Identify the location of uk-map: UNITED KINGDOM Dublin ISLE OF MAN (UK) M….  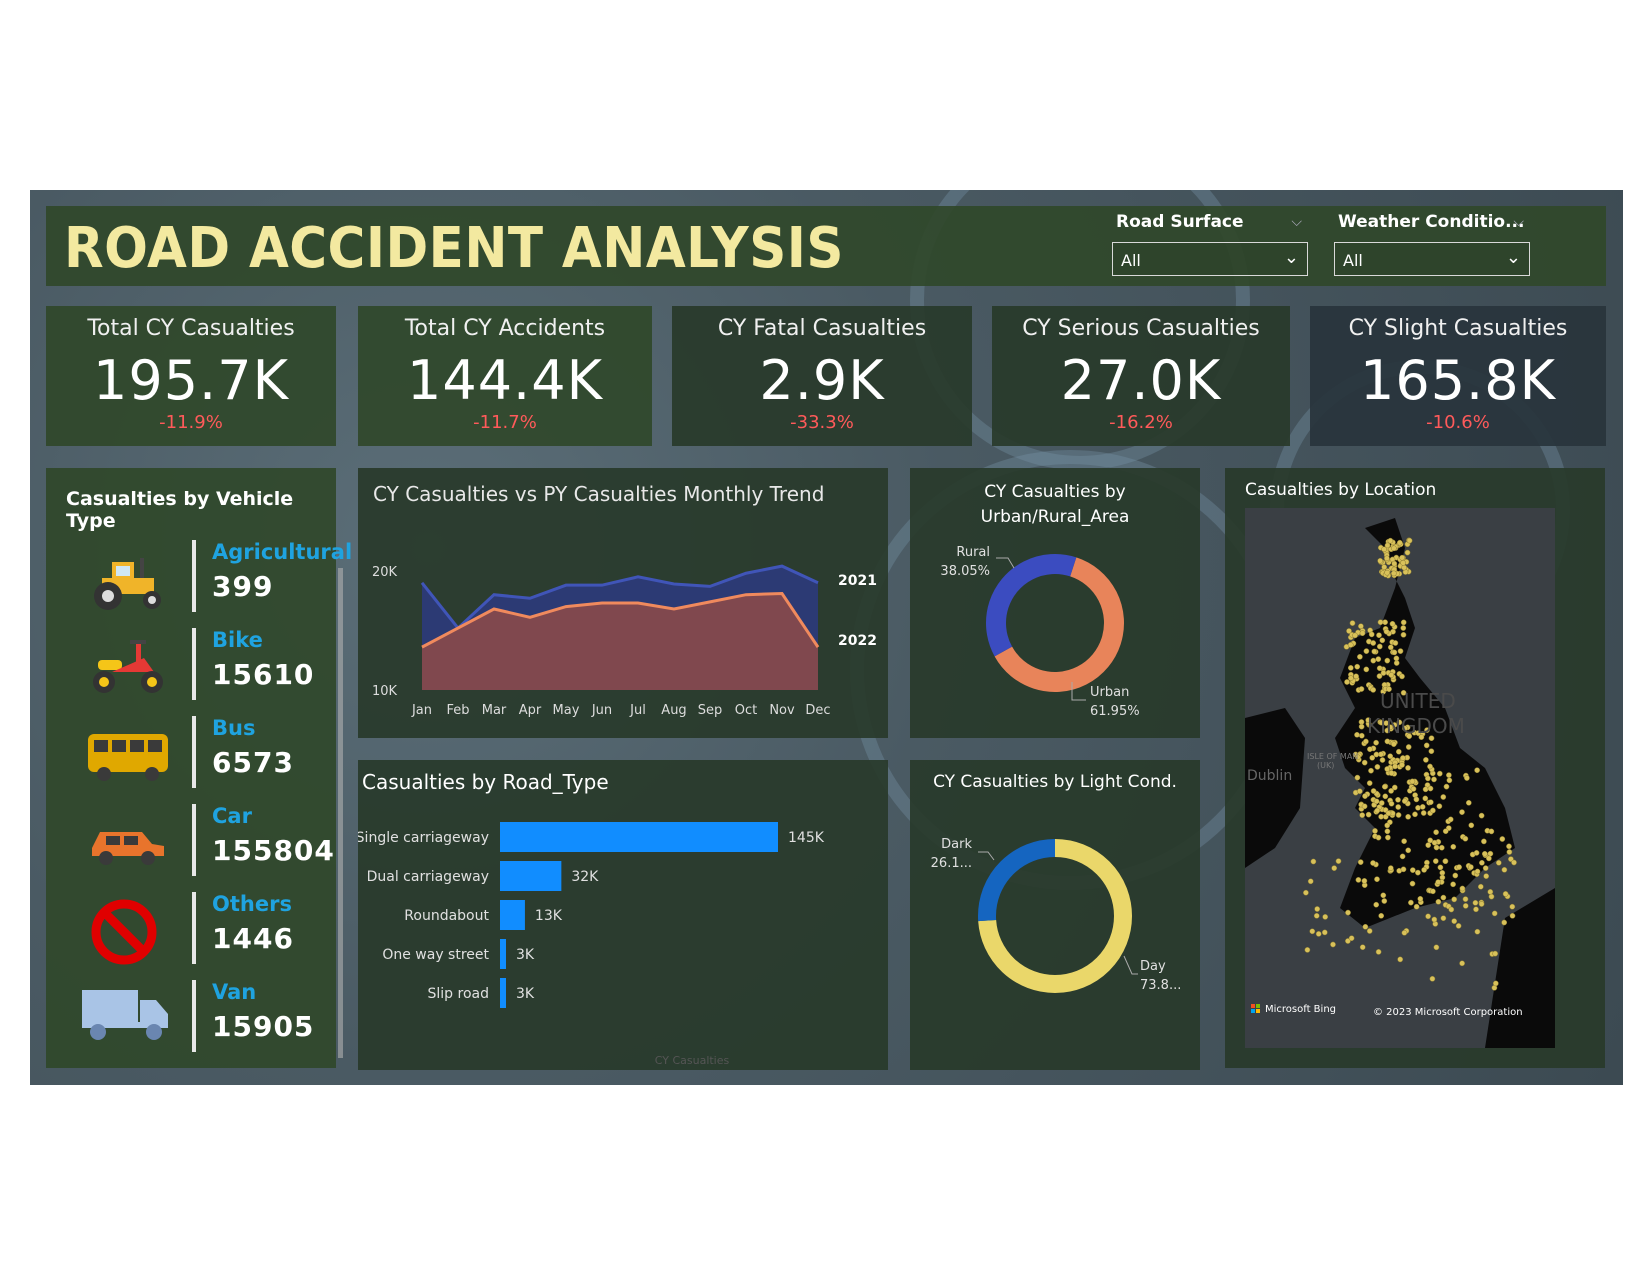
(1400, 778).